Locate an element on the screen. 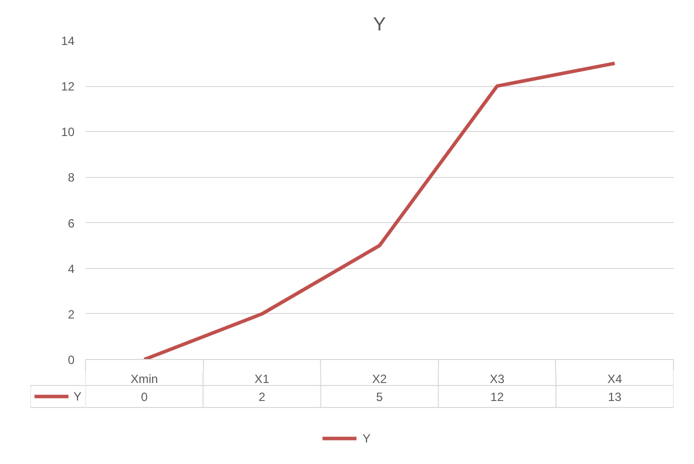  chart-title: Y is located at coordinates (379, 25).